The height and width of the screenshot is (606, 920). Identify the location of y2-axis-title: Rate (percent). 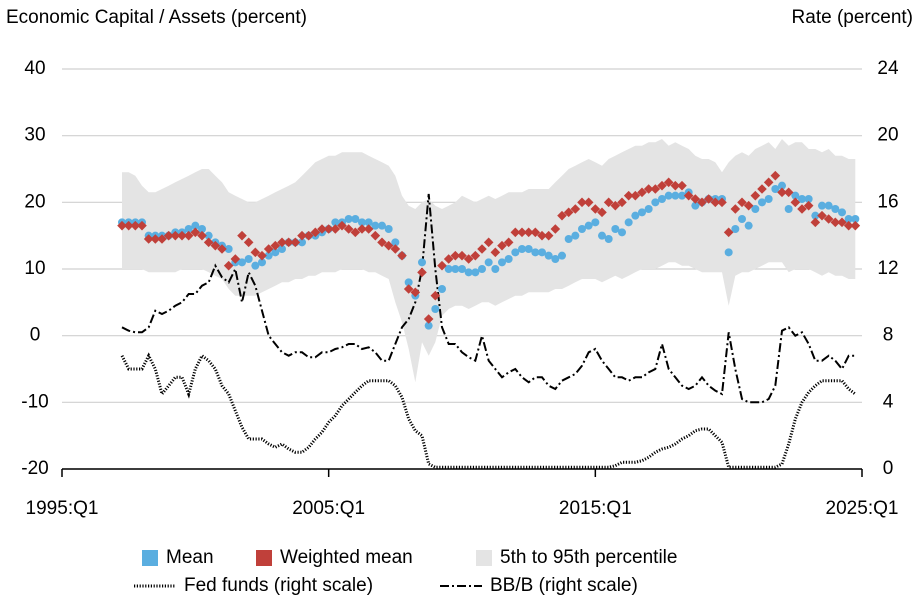
(852, 17).